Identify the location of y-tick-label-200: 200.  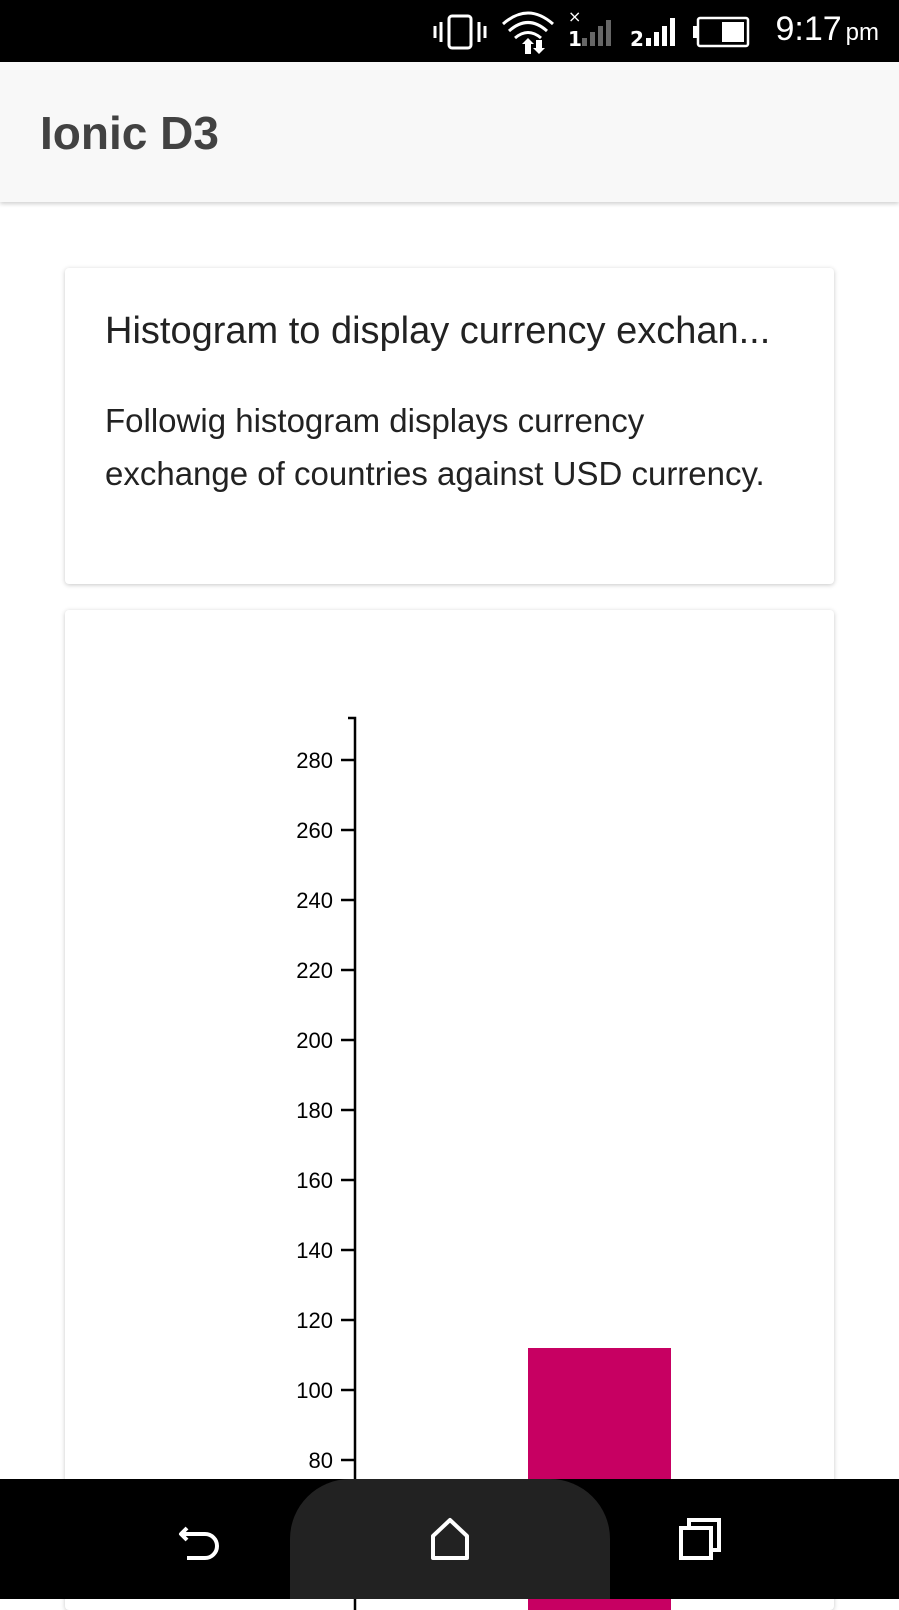
(314, 1040).